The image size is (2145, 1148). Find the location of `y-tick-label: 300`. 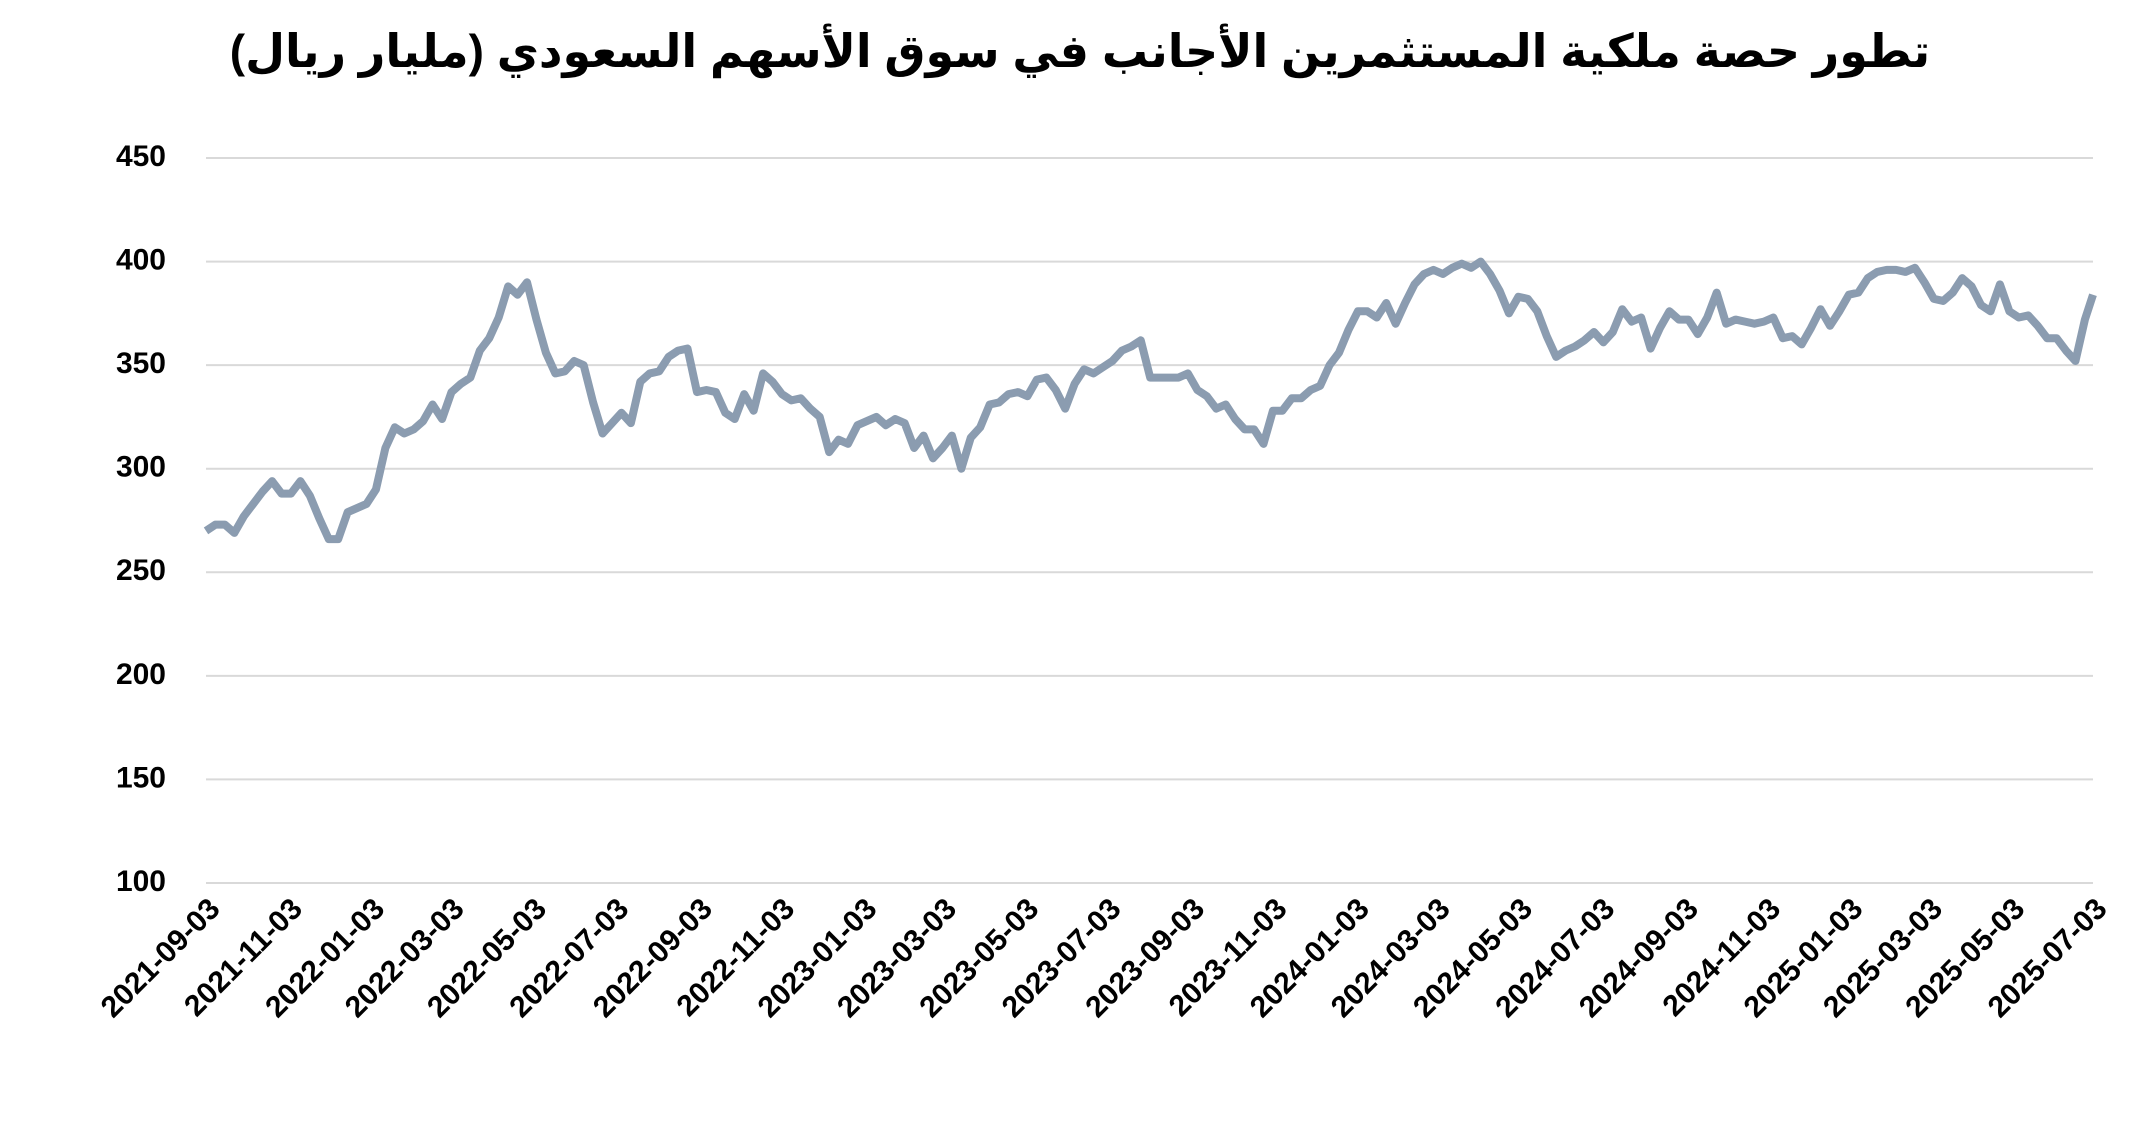

y-tick-label: 300 is located at coordinates (141, 467).